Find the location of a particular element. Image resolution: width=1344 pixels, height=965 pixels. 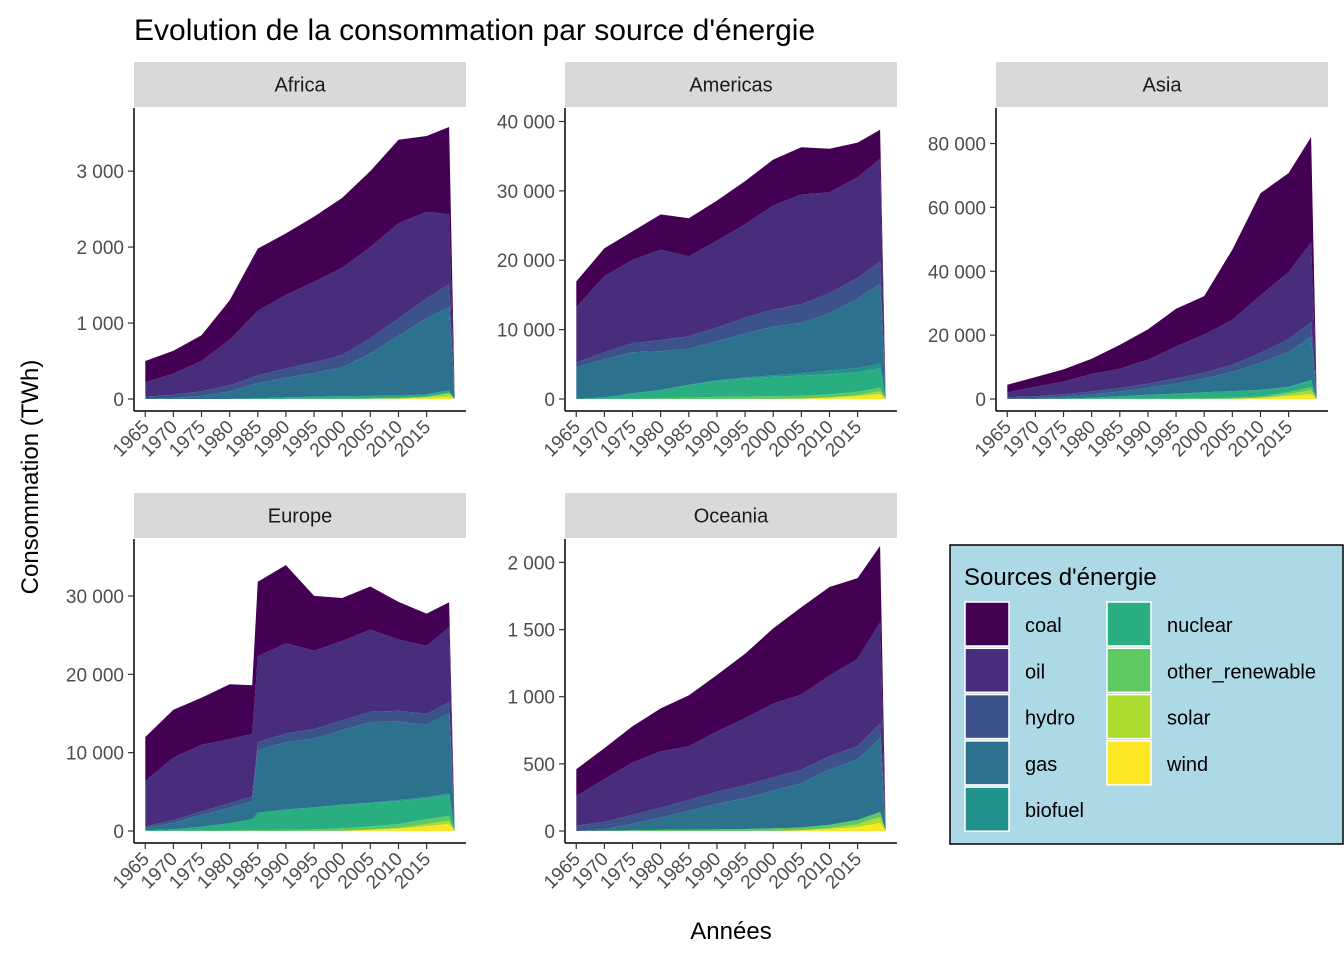

area-africa-oil is located at coordinates (300, 305).